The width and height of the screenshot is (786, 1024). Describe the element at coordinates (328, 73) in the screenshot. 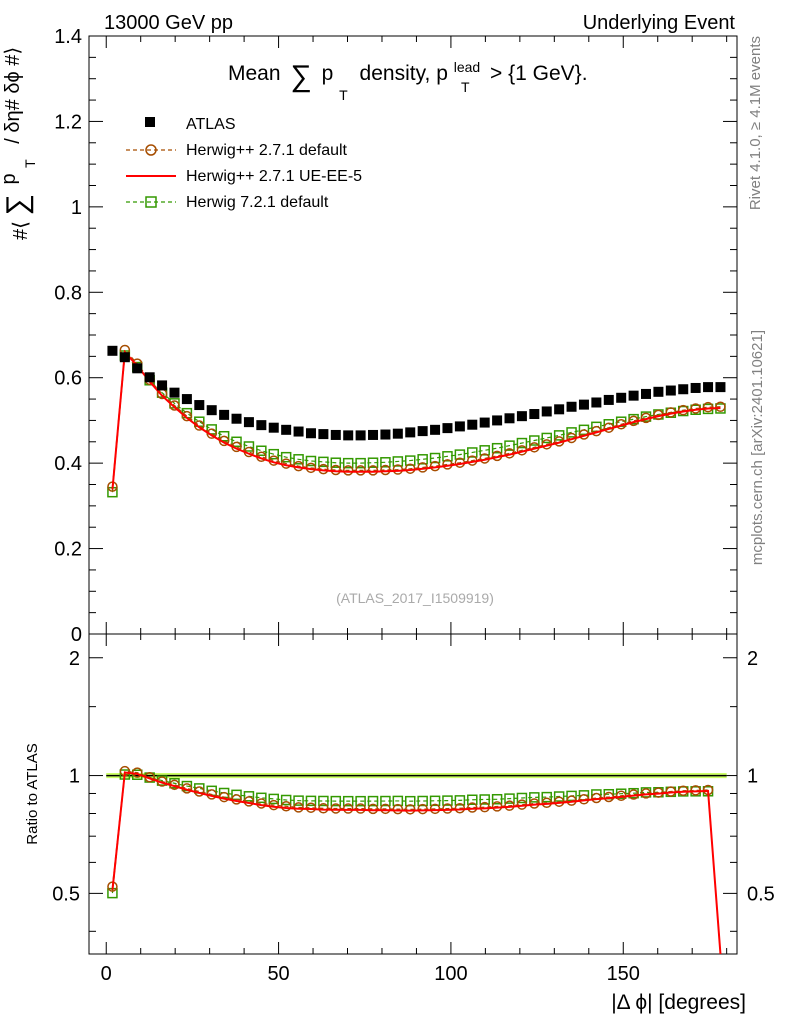

I see `title-p: p` at that location.